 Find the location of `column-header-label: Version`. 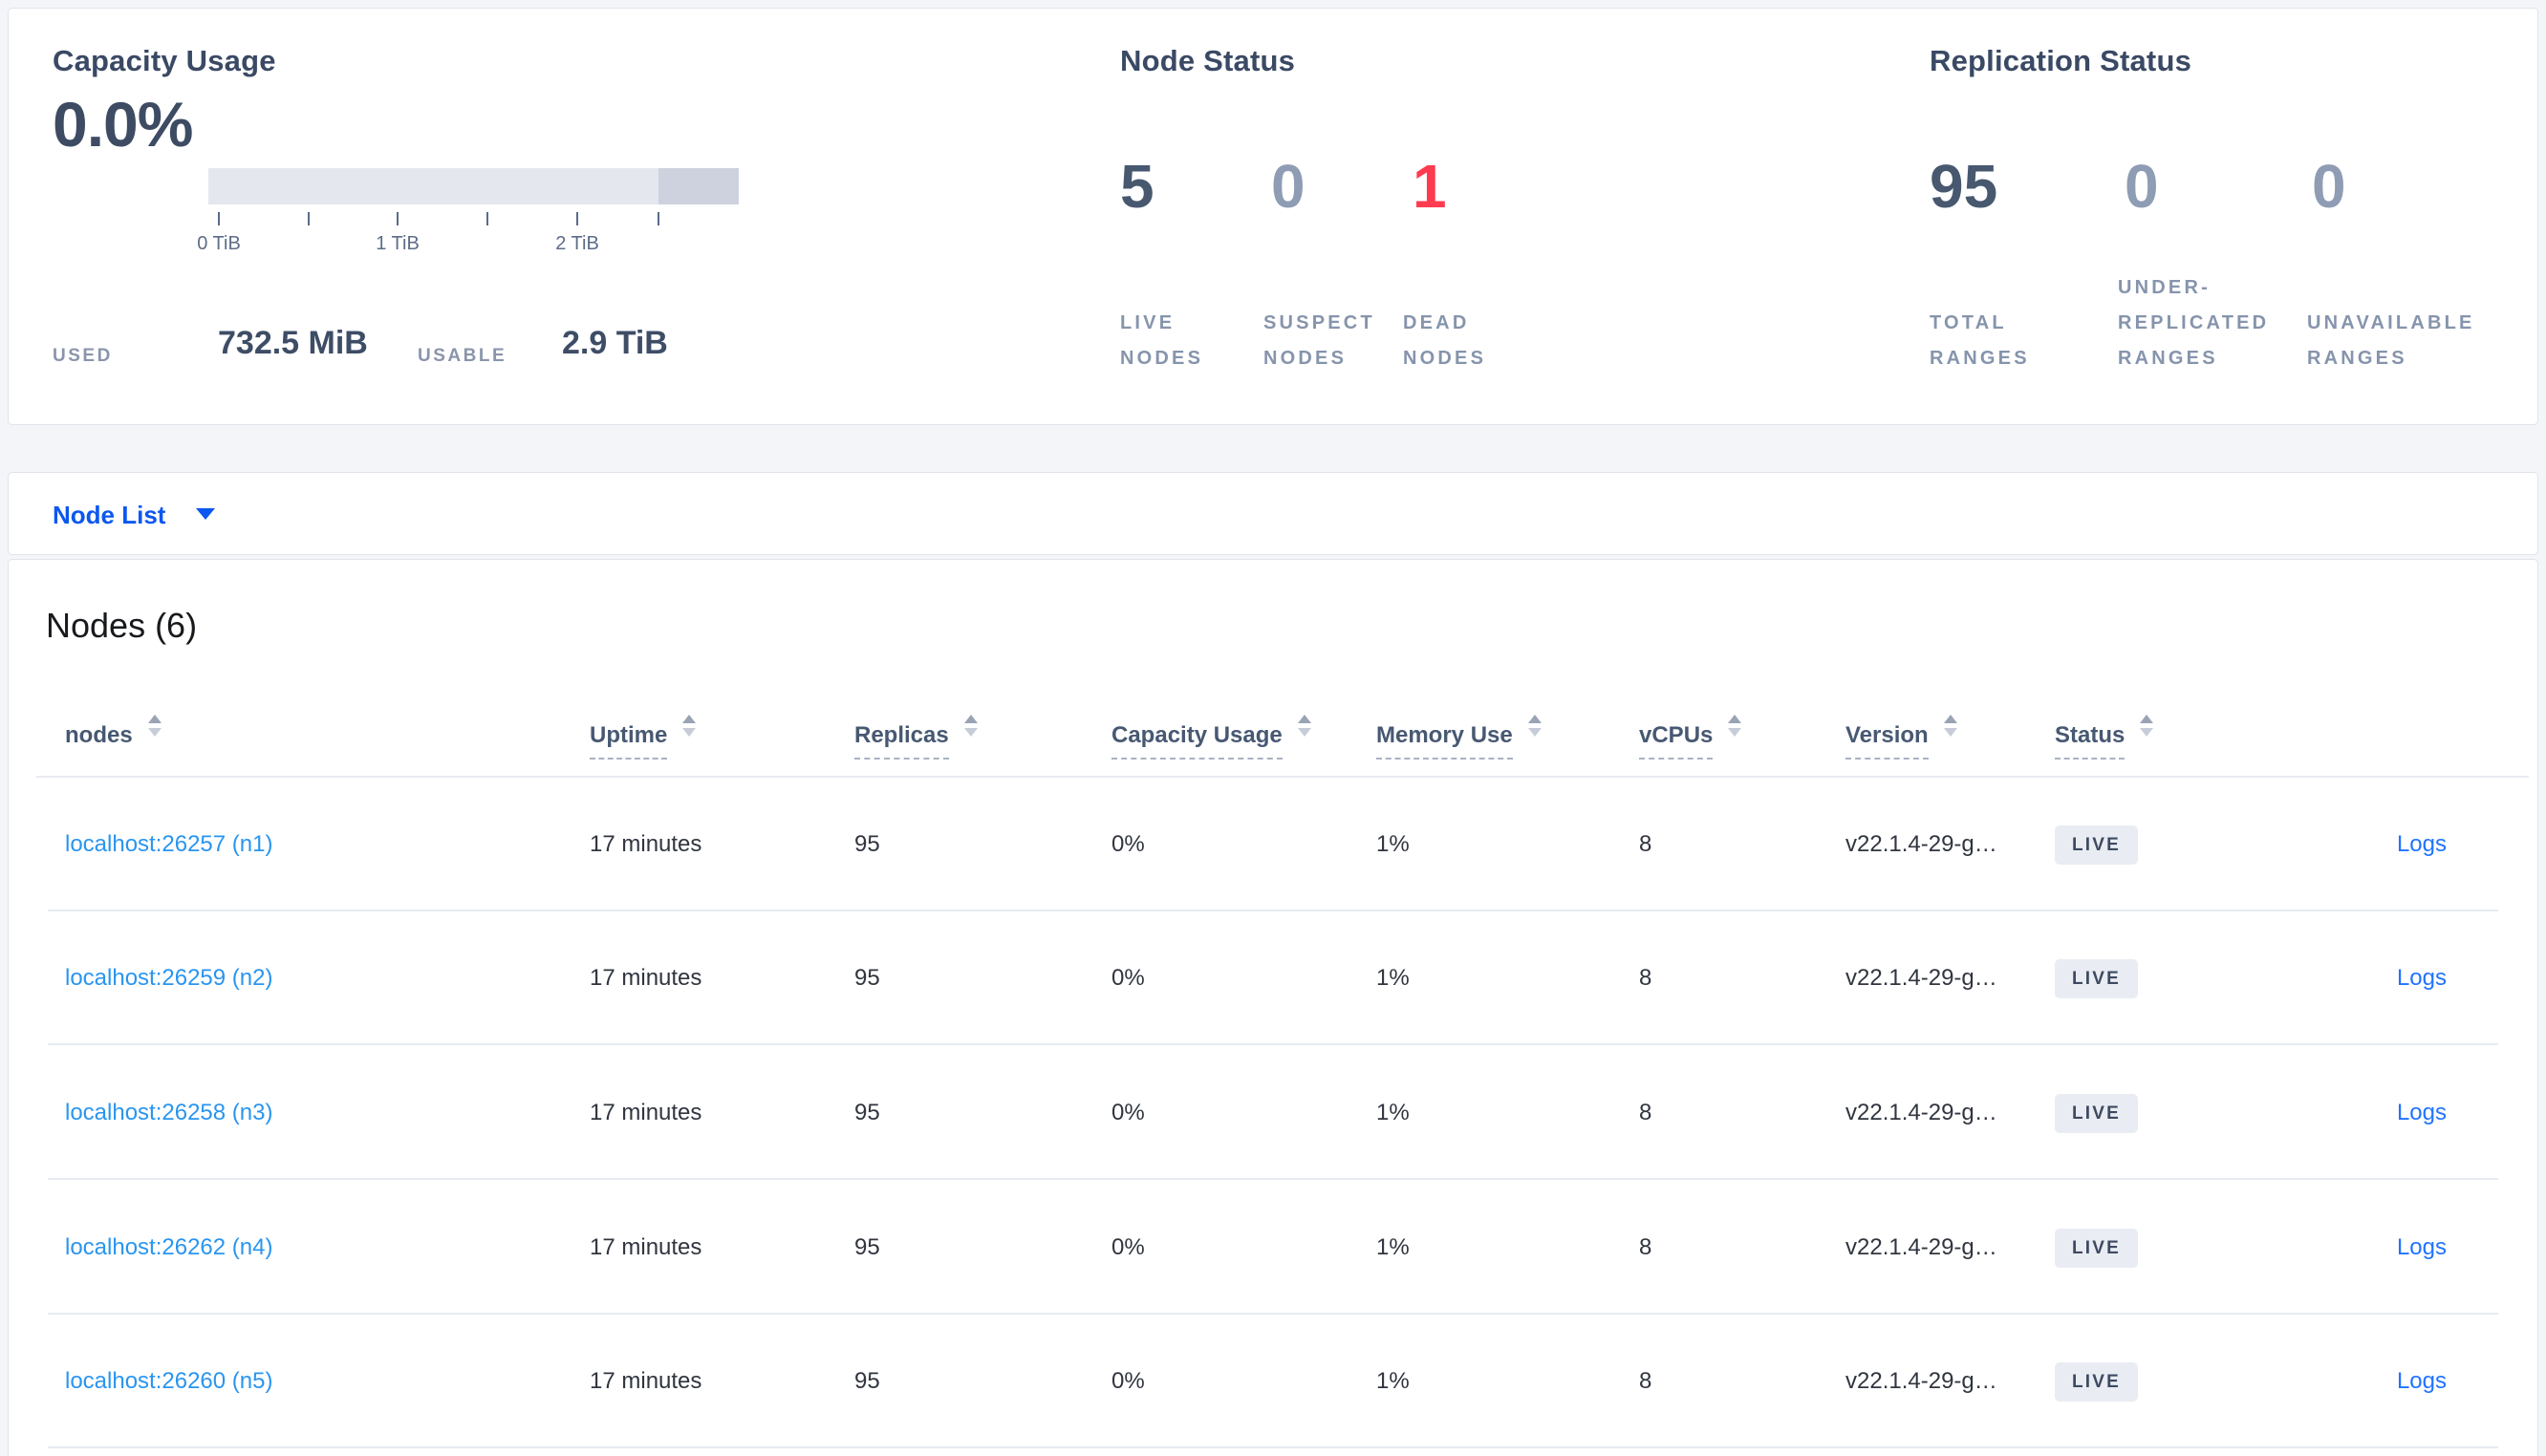

column-header-label: Version is located at coordinates (1887, 741).